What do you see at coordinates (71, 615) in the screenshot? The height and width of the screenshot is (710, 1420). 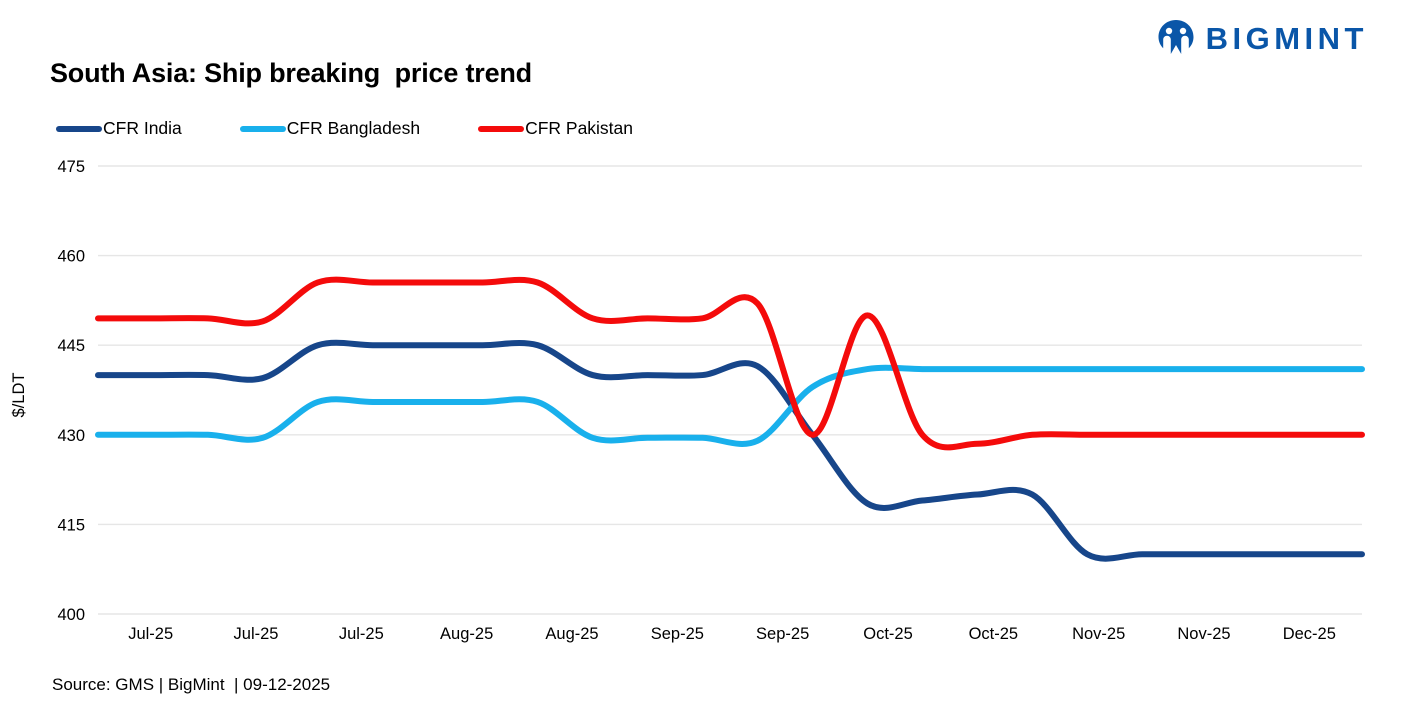 I see `y-axis-tick-label: 400` at bounding box center [71, 615].